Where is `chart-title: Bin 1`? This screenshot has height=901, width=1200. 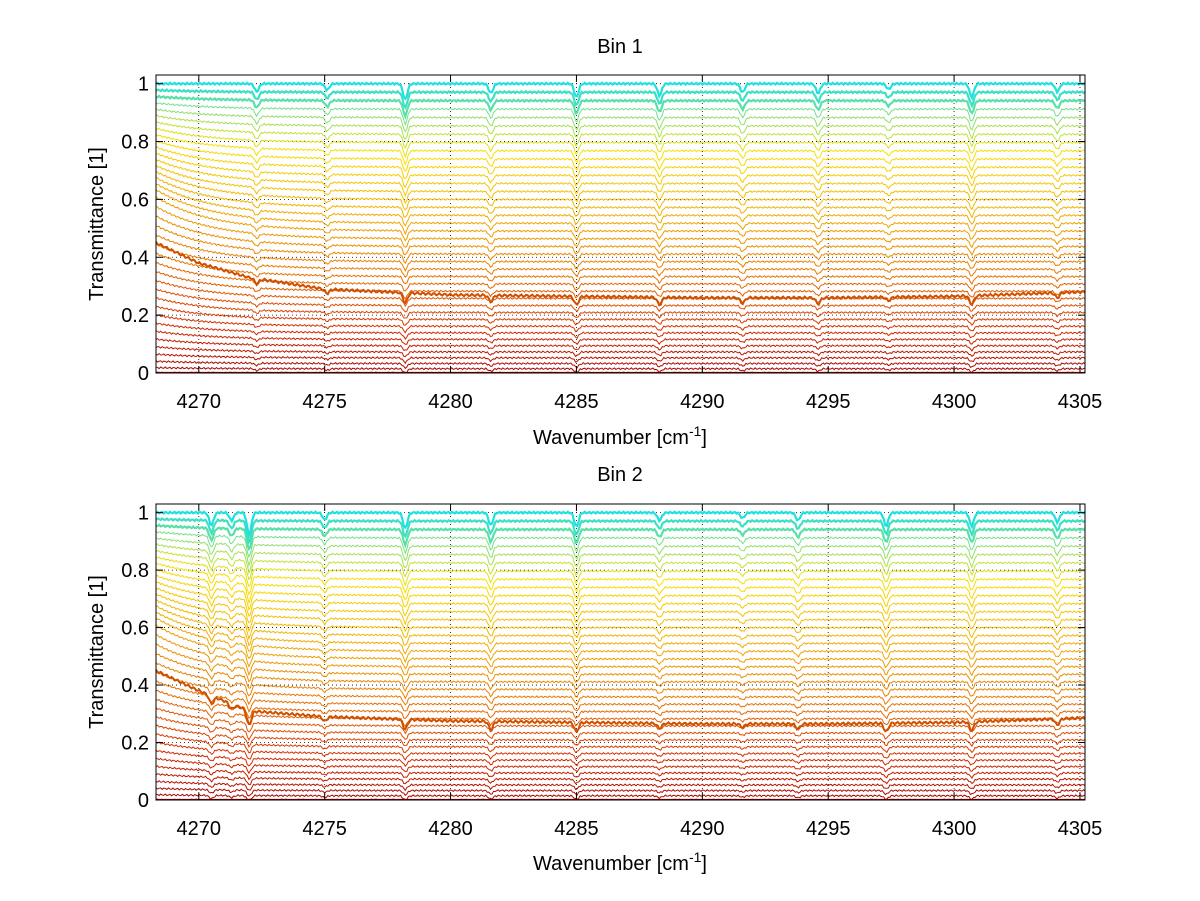 chart-title: Bin 1 is located at coordinates (620, 47).